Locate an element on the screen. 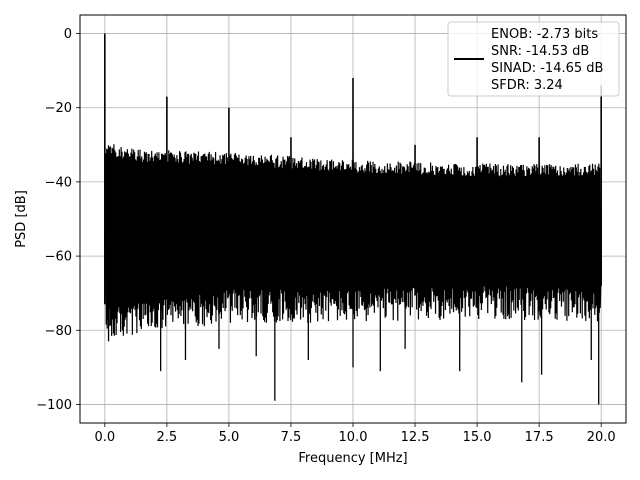  y-tick-label: 0 is located at coordinates (68, 34).